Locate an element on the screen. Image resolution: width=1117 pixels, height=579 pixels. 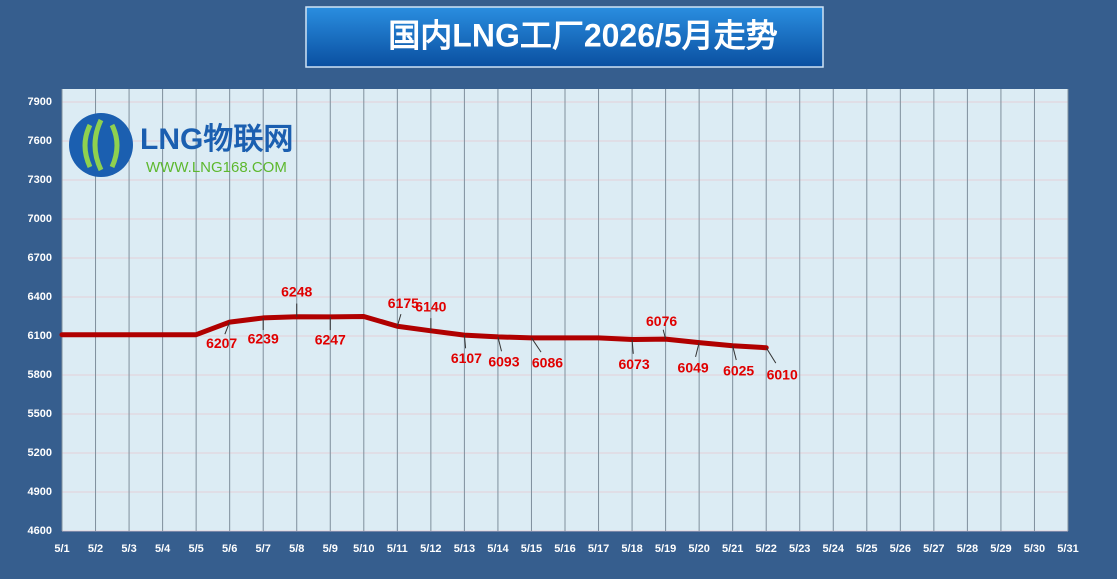
data-label: 6025 is located at coordinates (738, 370).